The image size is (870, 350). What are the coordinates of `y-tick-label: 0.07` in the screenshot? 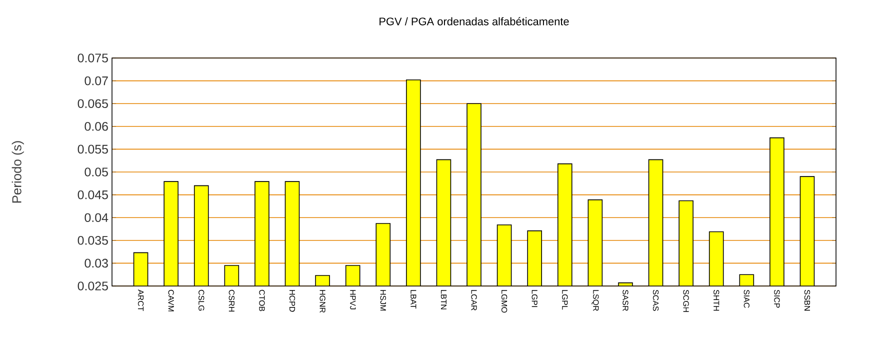 It's located at (96, 81).